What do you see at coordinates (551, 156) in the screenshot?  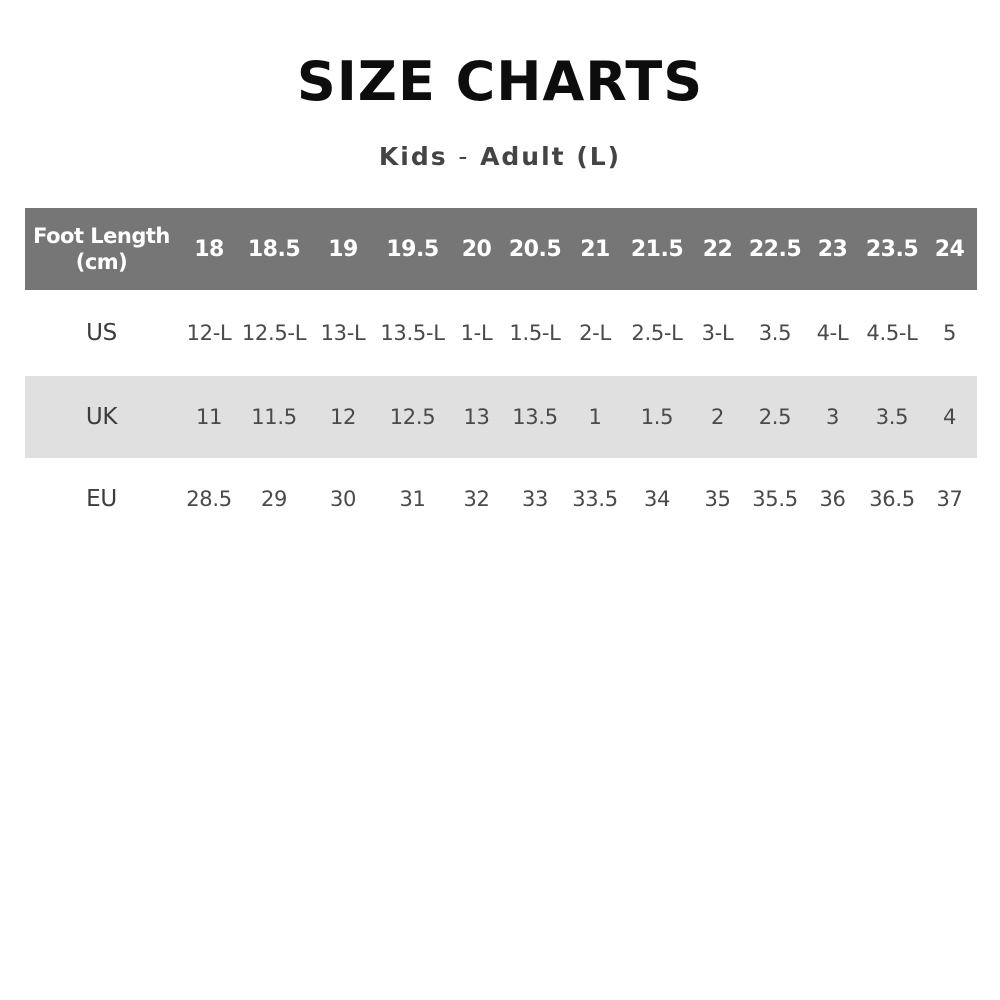 I see `subtitle-adult: Adult (L)` at bounding box center [551, 156].